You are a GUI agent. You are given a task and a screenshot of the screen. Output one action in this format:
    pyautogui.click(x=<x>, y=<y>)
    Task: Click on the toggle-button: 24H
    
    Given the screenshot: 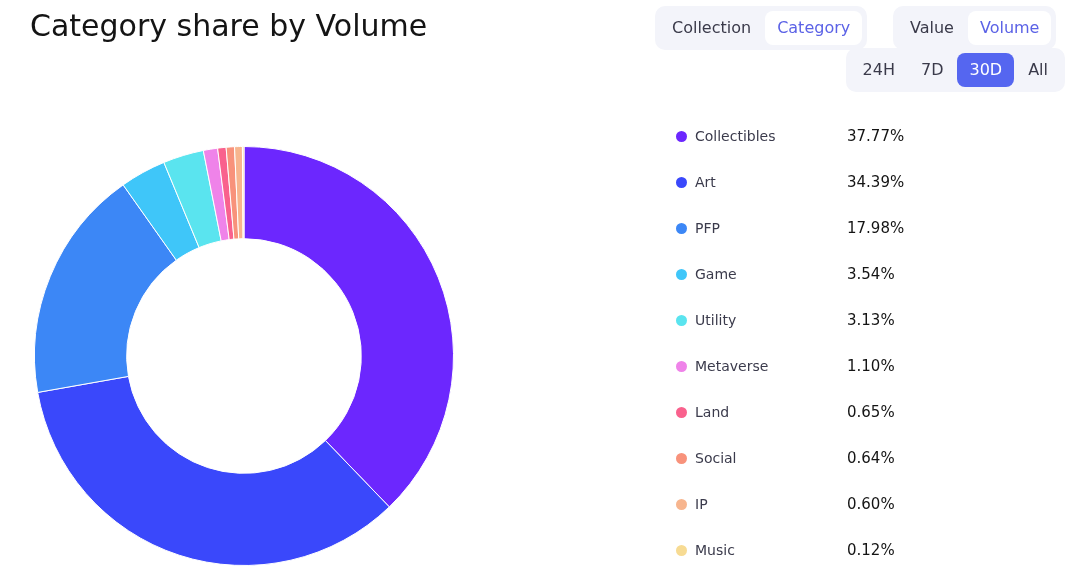 What is the action you would take?
    pyautogui.click(x=878, y=70)
    